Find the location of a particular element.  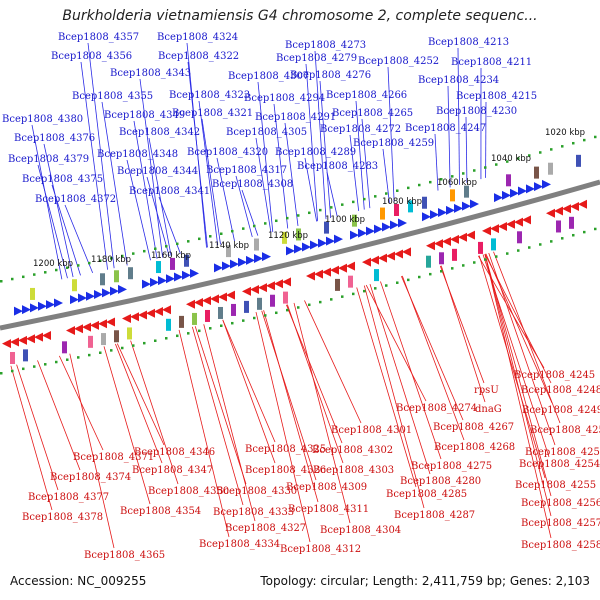

gene-label-lower: Bcep1808_4248 is located at coordinates (560, 390).